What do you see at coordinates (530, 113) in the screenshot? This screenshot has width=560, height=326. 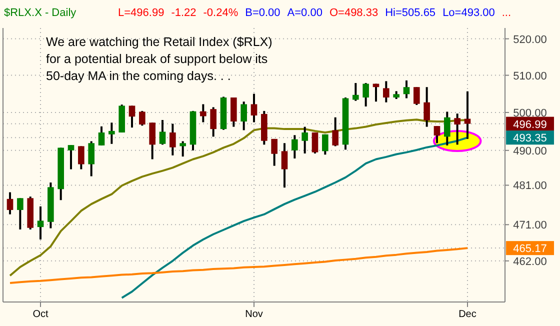 I see `y-tick-label: 500.00` at bounding box center [530, 113].